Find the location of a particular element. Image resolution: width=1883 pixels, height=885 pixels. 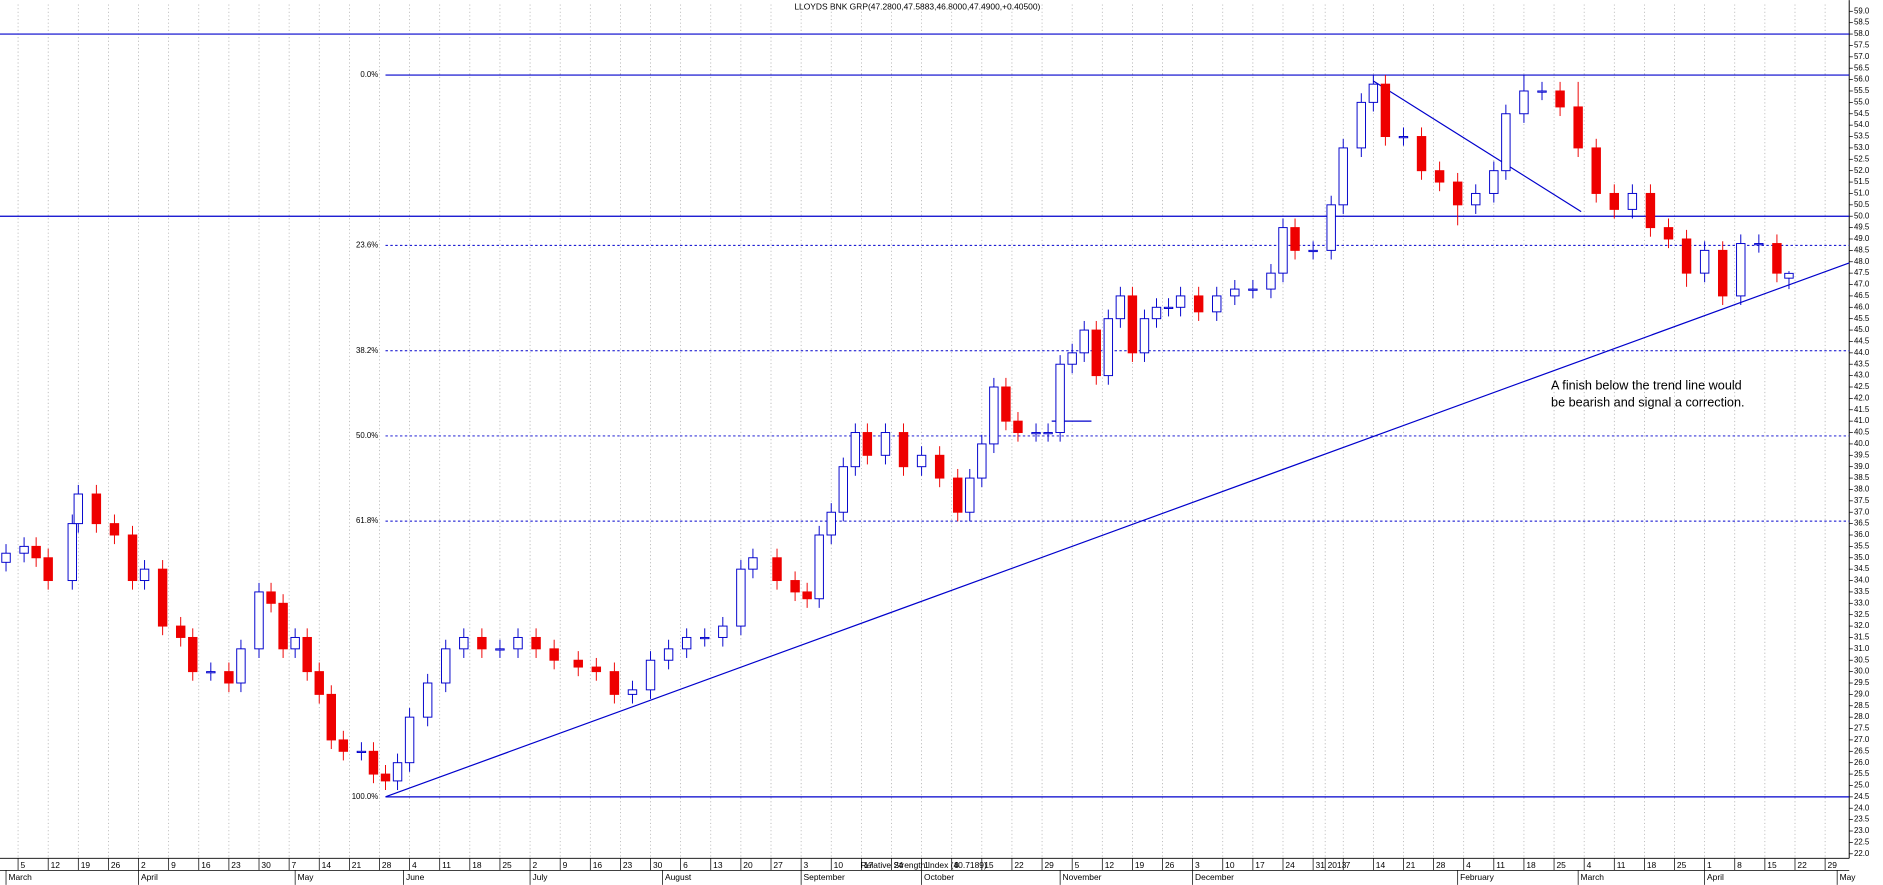

y-tick-label: 46.0 is located at coordinates (1862, 306).